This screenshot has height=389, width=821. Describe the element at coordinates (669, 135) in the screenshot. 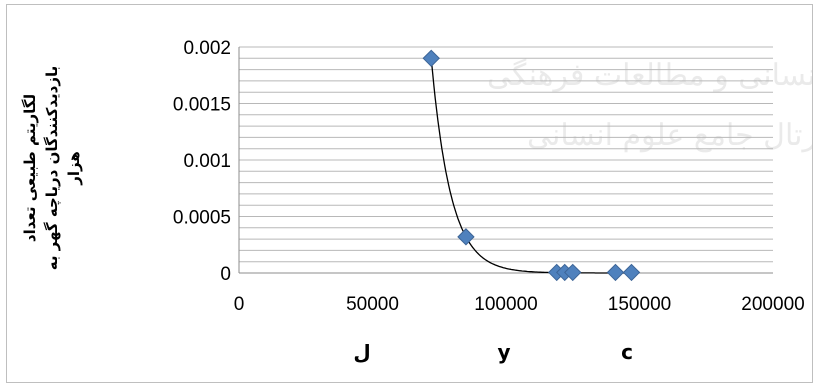

I see `svg-text: پرتال جامع علوم انسانی` at that location.